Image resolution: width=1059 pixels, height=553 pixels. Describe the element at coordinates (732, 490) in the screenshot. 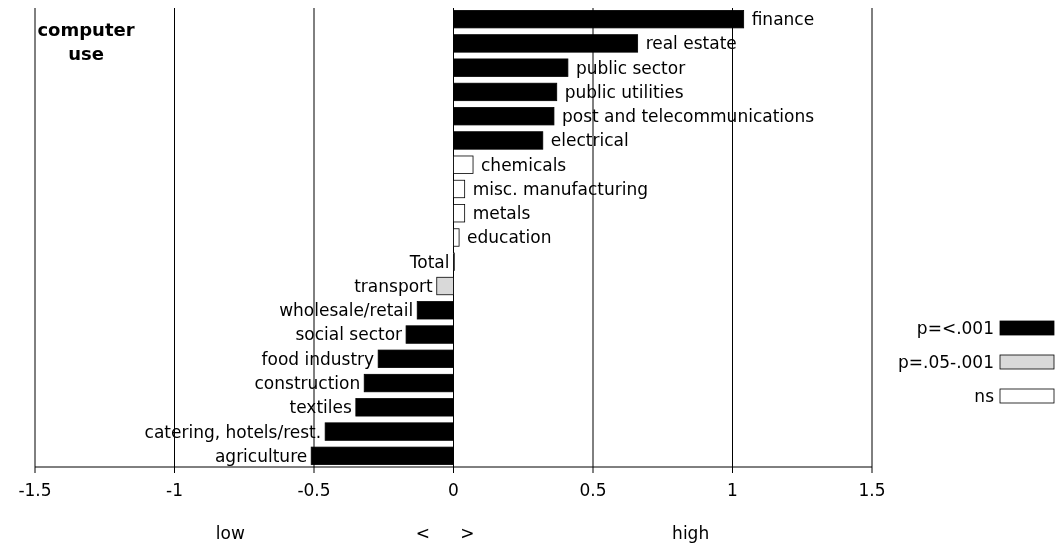

I see `x-tick-label: 1` at that location.